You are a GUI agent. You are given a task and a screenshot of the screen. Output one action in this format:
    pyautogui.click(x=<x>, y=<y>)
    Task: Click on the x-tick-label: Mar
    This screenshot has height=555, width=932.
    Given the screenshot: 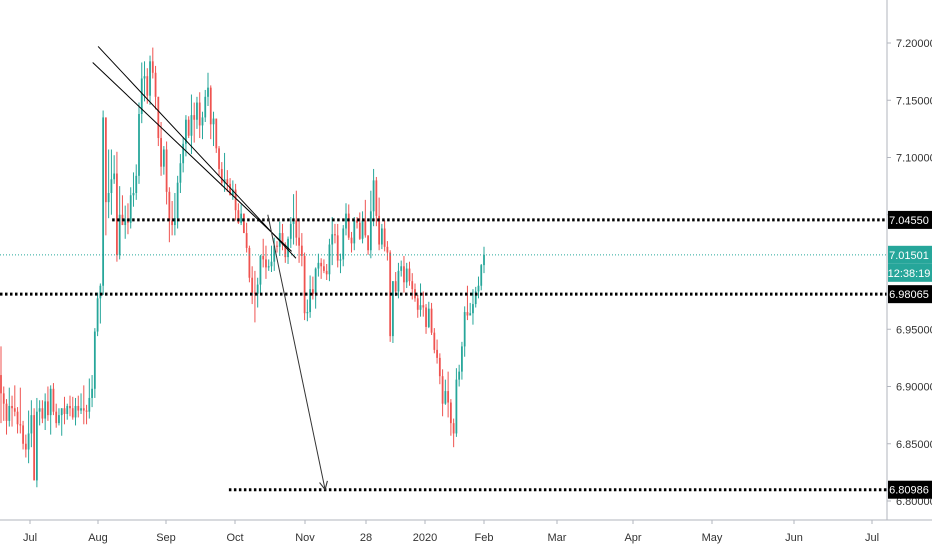 What is the action you would take?
    pyautogui.click(x=557, y=538)
    